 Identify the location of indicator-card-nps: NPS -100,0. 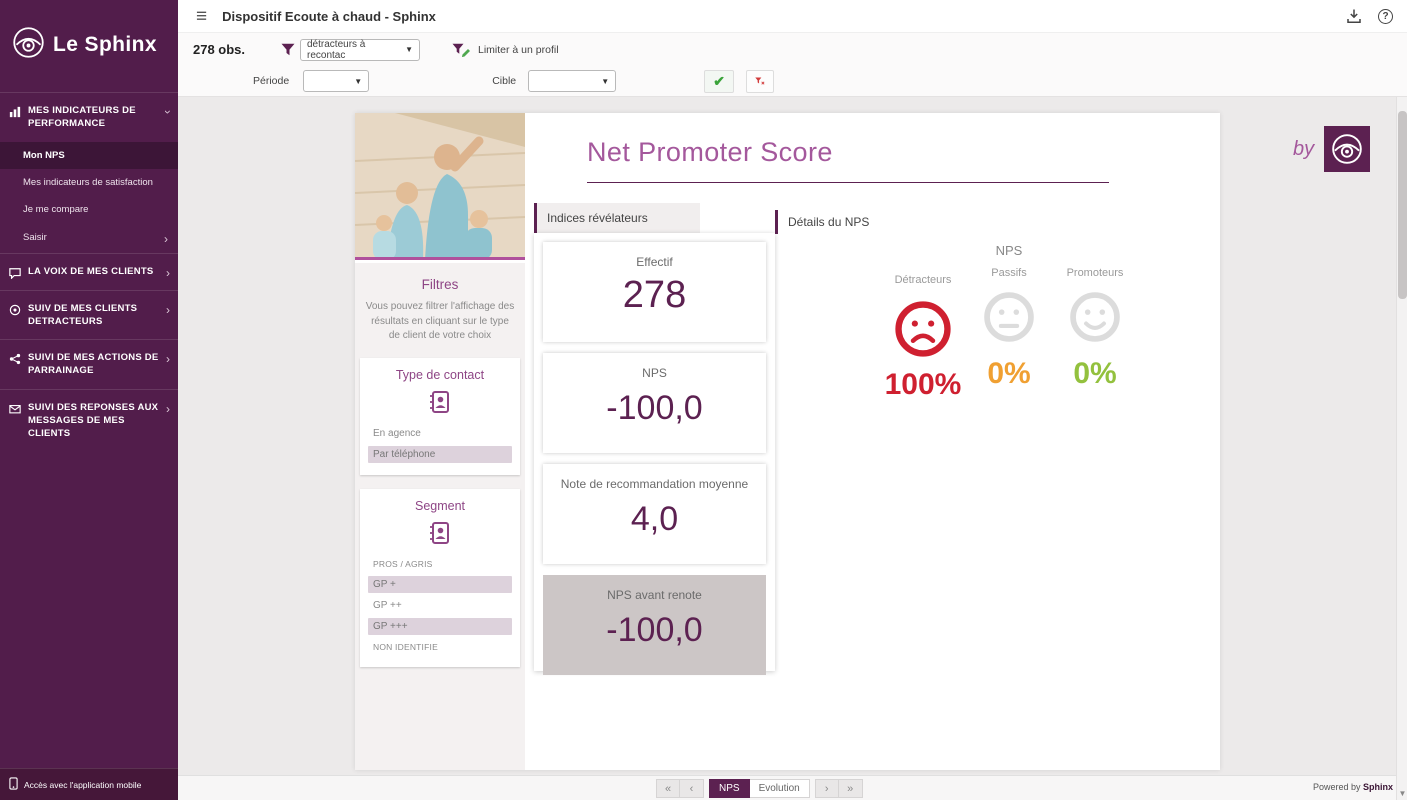
(654, 403).